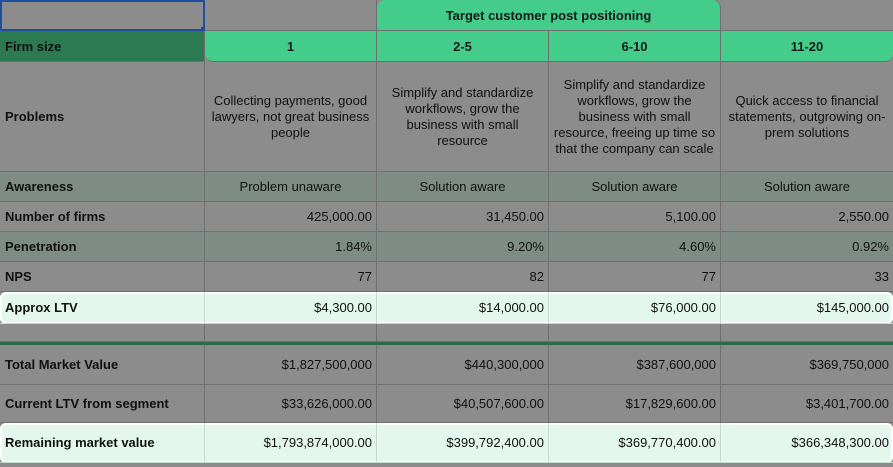 This screenshot has height=467, width=893. Describe the element at coordinates (549, 15) in the screenshot. I see `banner-title: Target customer post positioning` at that location.